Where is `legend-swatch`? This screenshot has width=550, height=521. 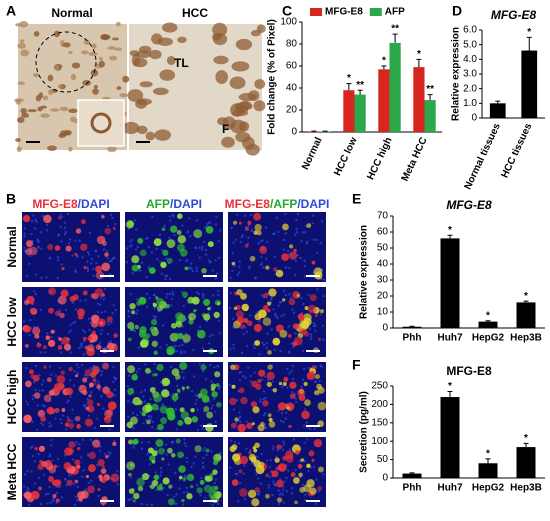
legend-swatch is located at coordinates (375, 12).